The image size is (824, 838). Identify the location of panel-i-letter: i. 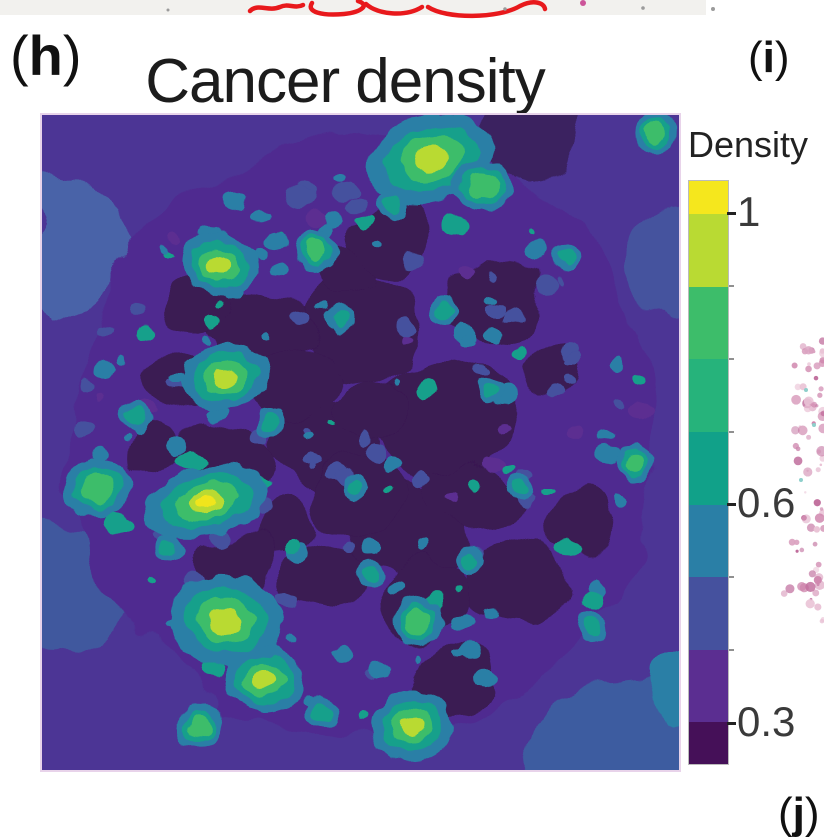
(768, 57).